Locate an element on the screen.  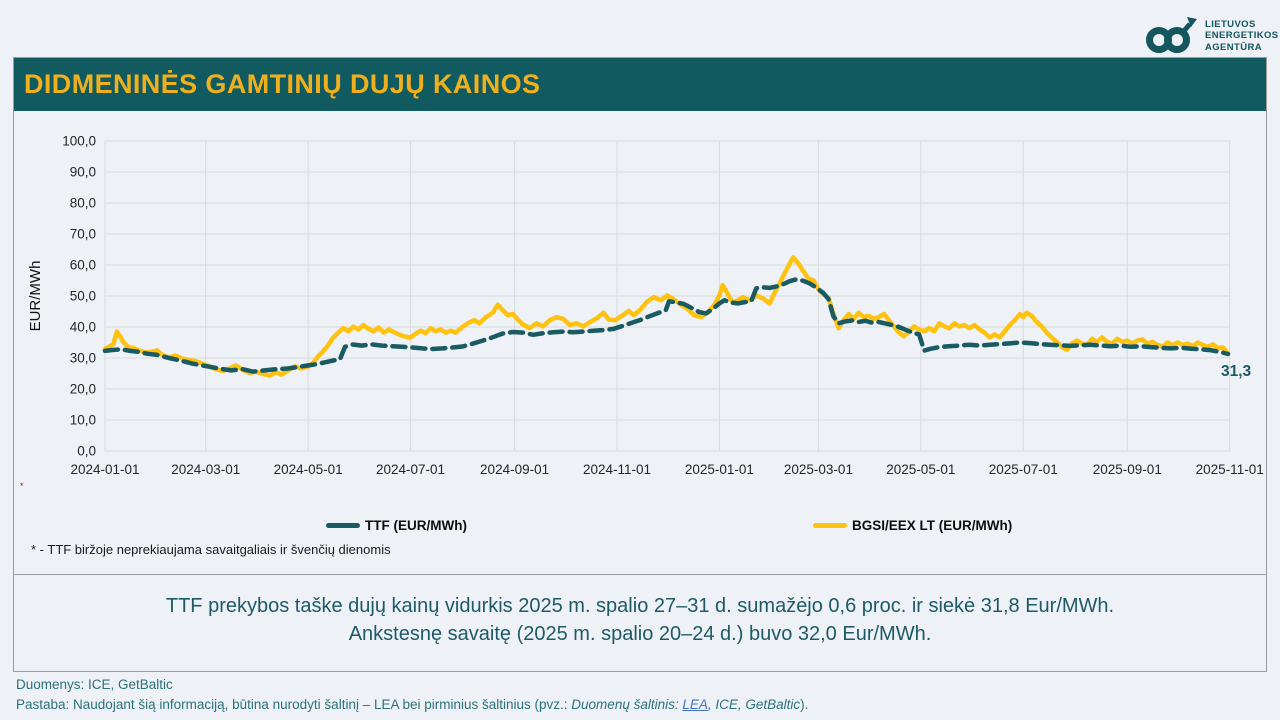
lea-logo-text: LIETUVOS ENERGETIKOS AGENTŪRA is located at coordinates (1242, 36).